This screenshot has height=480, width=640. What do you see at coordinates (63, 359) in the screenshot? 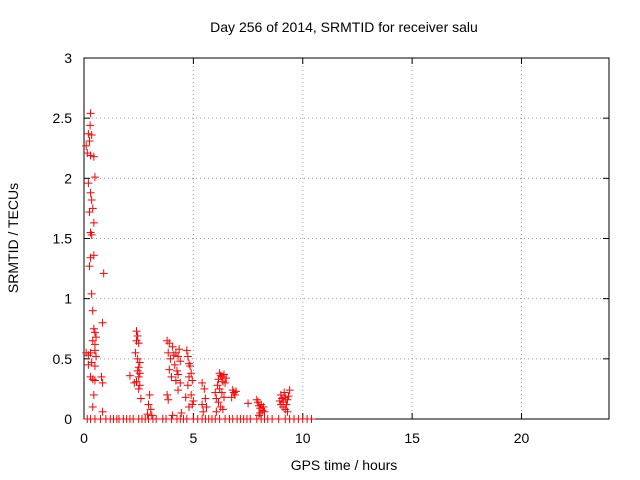
I see `y-tick-label: 0.5` at bounding box center [63, 359].